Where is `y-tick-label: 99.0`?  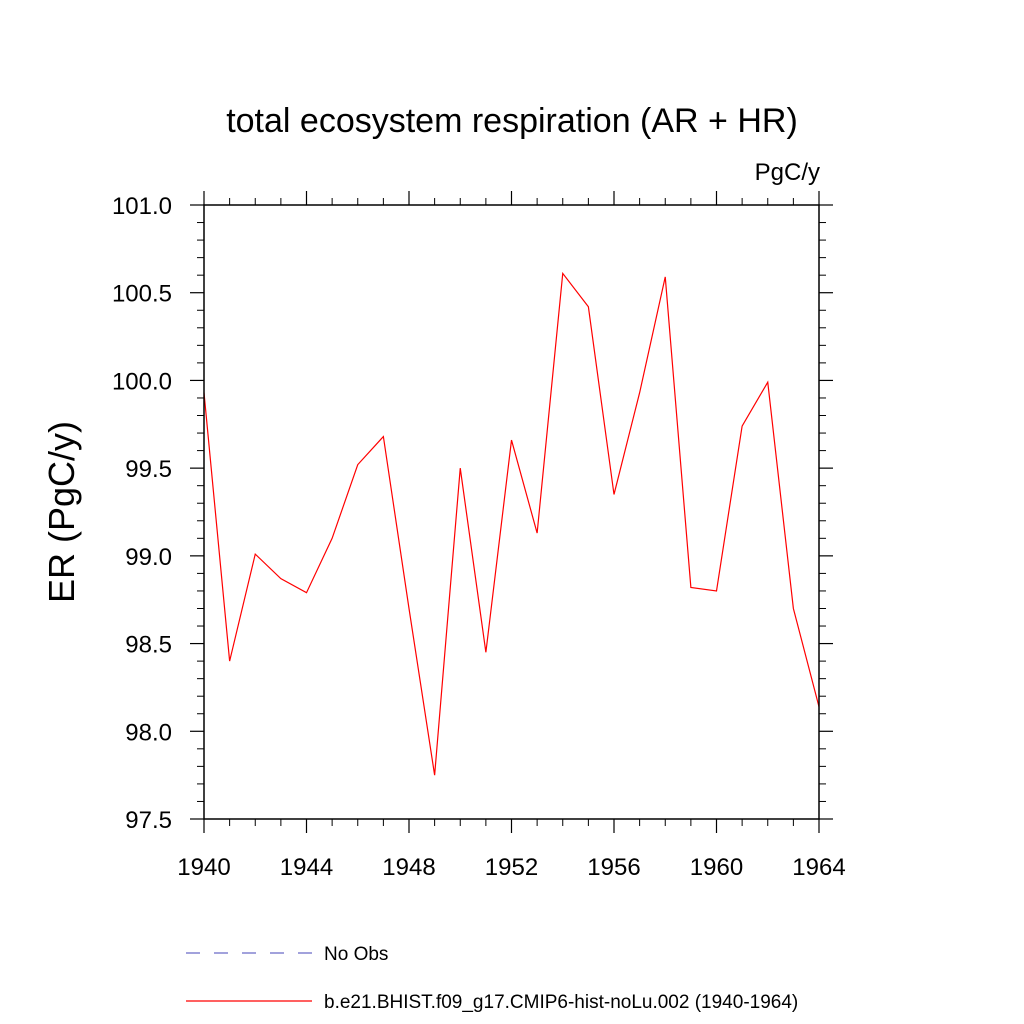 y-tick-label: 99.0 is located at coordinates (148, 557).